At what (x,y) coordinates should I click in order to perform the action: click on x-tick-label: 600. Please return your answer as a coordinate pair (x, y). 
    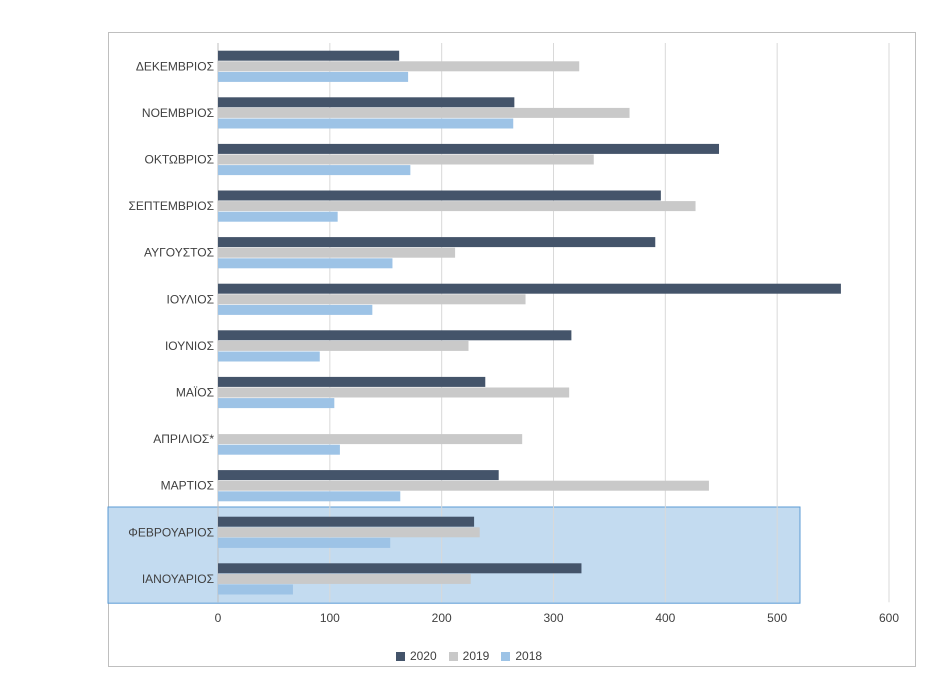
    Looking at the image, I should click on (889, 618).